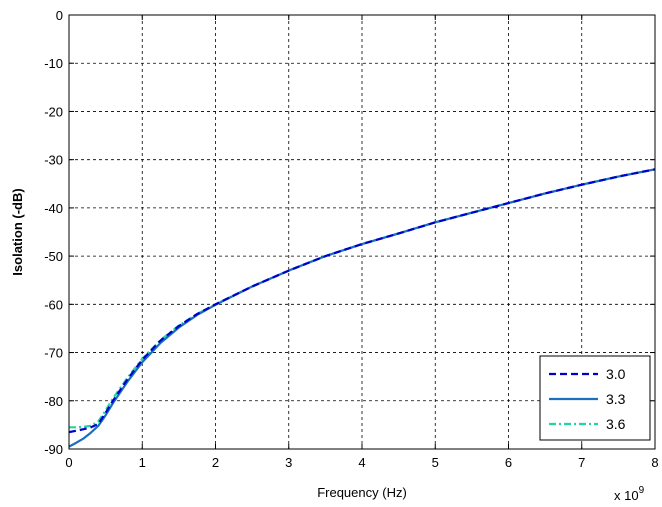 The image size is (662, 507). Describe the element at coordinates (59, 15) in the screenshot. I see `y-tick-label: 0` at that location.